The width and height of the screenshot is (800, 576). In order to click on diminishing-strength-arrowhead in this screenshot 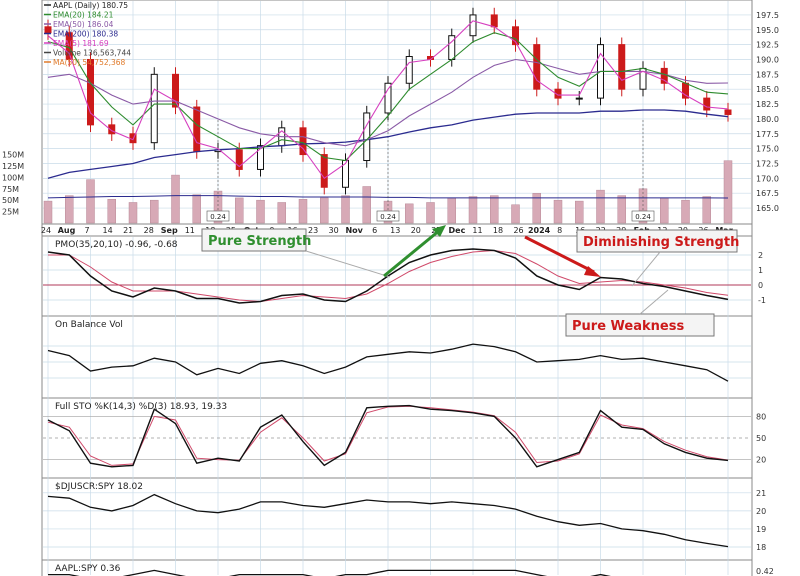, I will do `click(592, 271)`.